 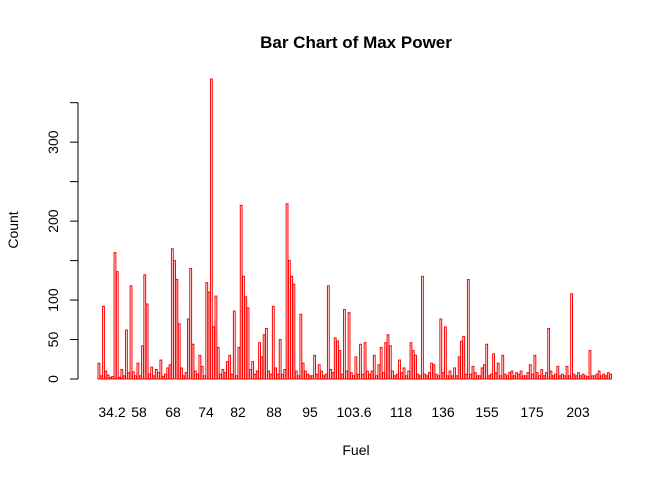 I want to click on x-tick-label: 155, so click(x=487, y=412).